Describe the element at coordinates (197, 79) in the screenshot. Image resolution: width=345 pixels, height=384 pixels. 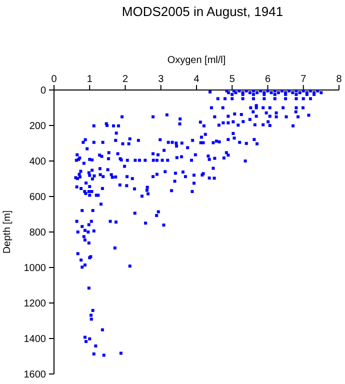
I see `x-tick-label: 4` at that location.